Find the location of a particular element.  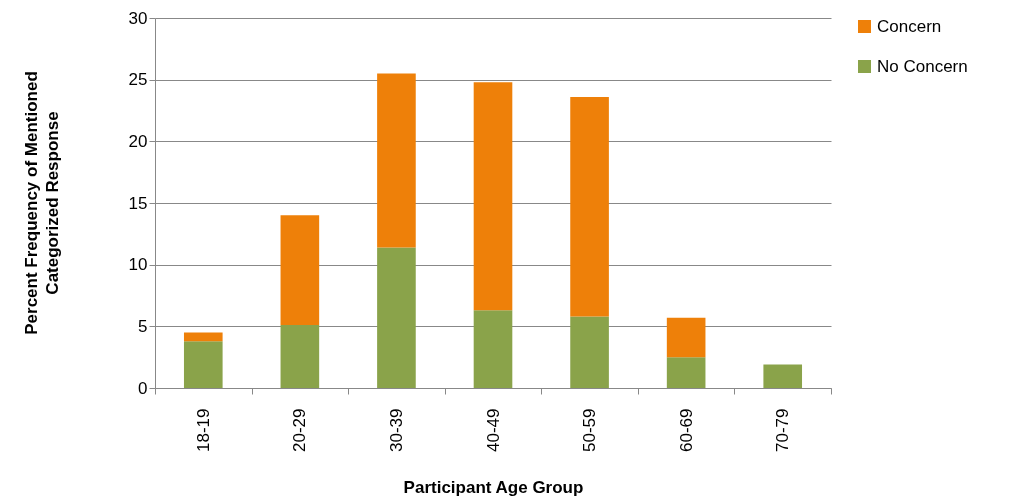

legend-label: Concern is located at coordinates (909, 26).